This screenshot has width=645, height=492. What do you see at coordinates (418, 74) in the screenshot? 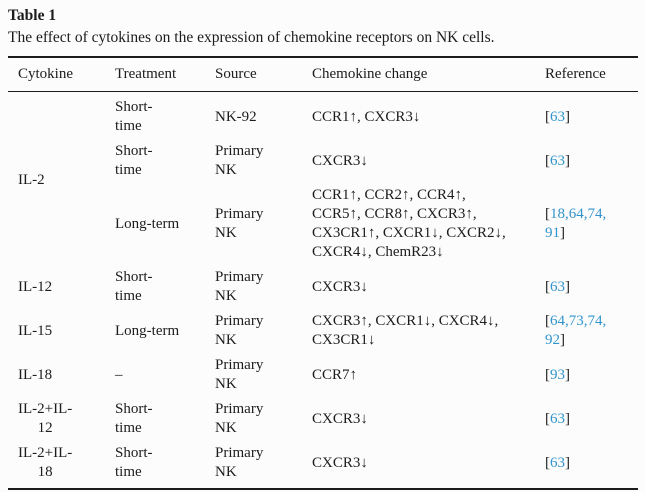
I see `column-header-chemokine-change: Chemokine change` at bounding box center [418, 74].